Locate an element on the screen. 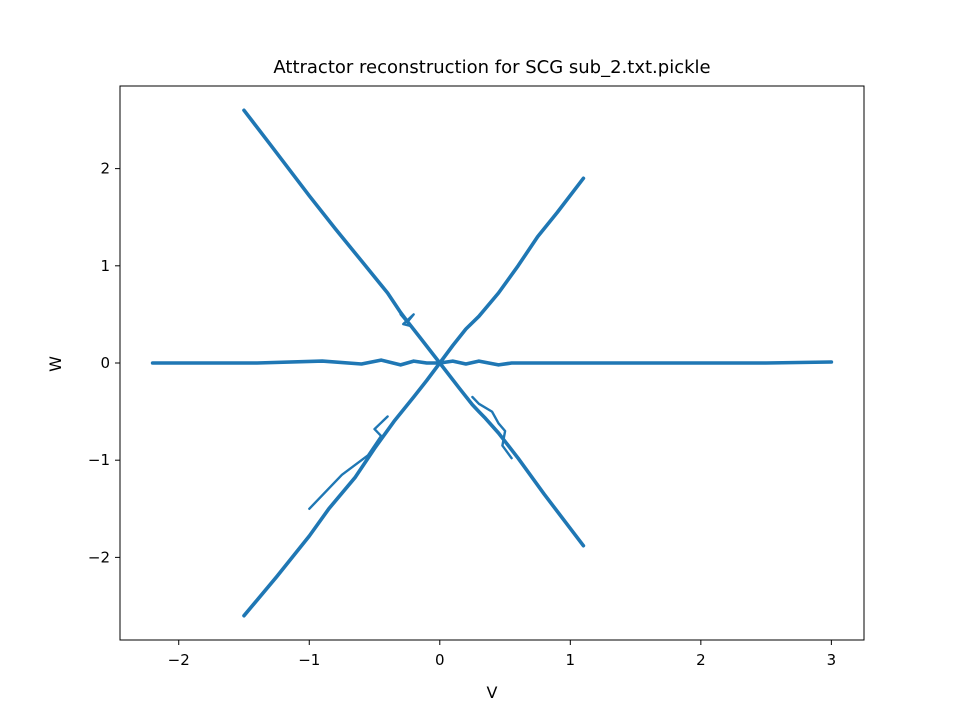 The image size is (960, 720). y-tick-label: 0 is located at coordinates (105, 363).